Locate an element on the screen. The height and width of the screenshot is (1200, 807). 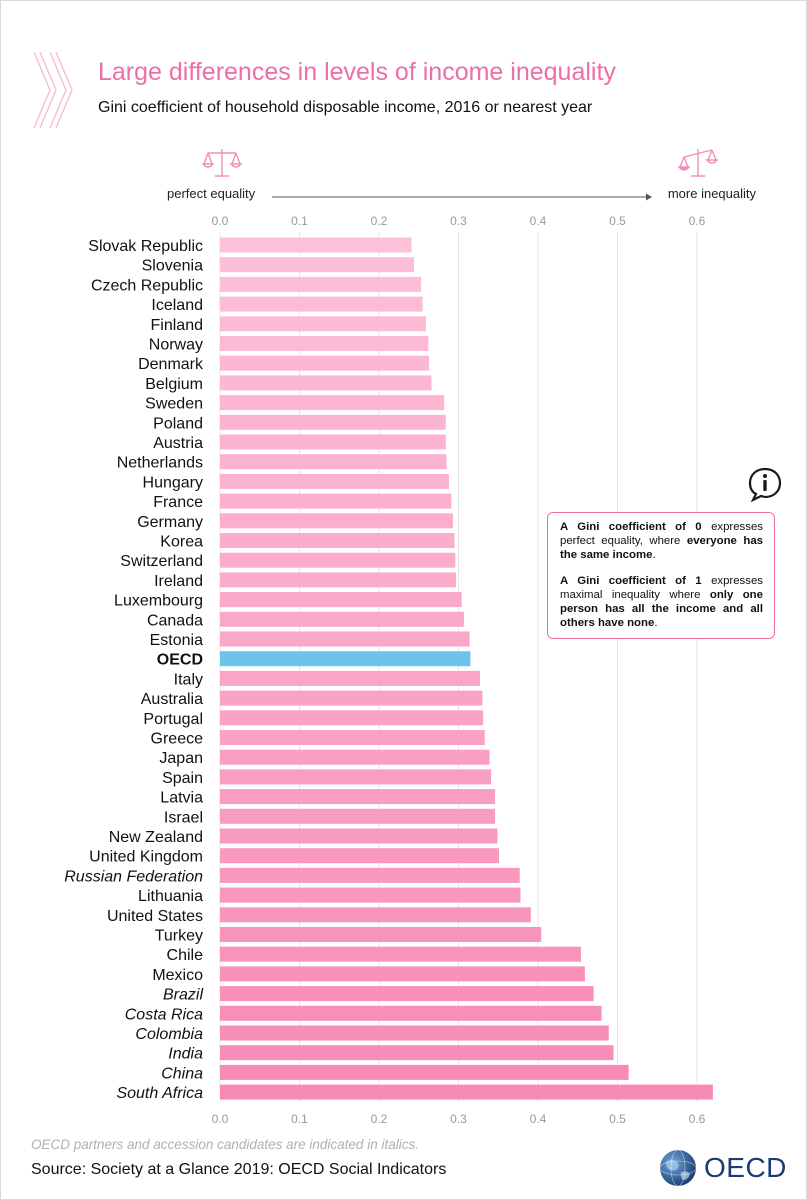
category-label: Czech Republic is located at coordinates (147, 285).